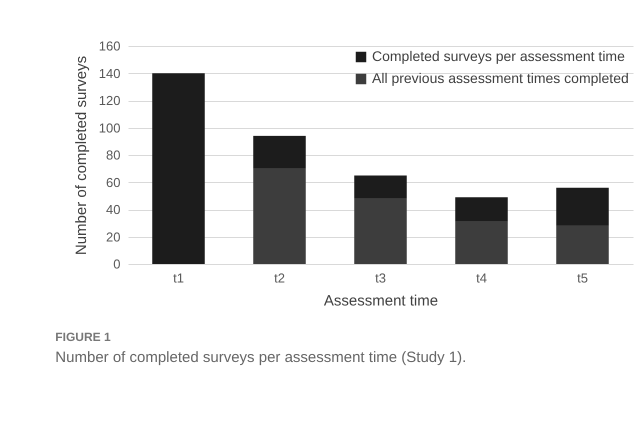  What do you see at coordinates (113, 155) in the screenshot?
I see `y-tick-label: 80` at bounding box center [113, 155].